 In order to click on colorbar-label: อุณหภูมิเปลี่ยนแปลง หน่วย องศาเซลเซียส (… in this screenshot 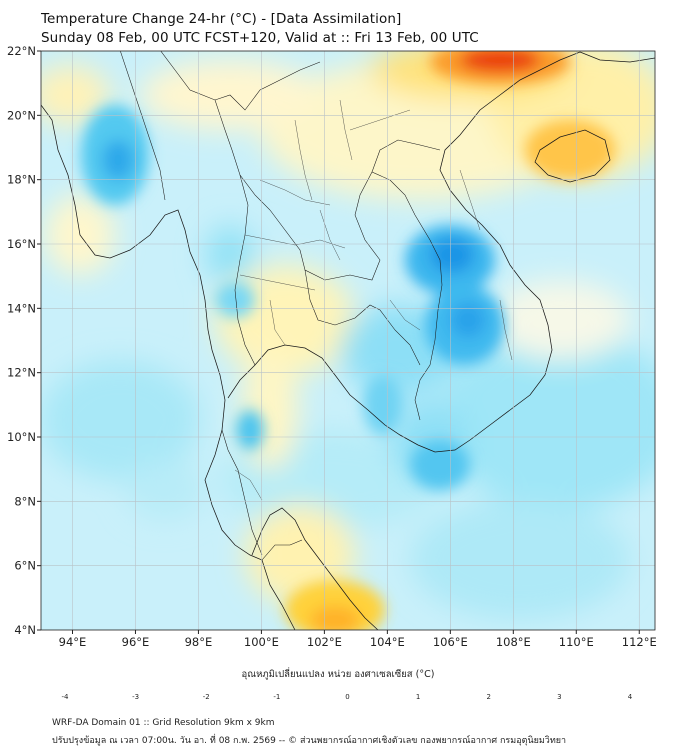, I will do `click(338, 674)`.